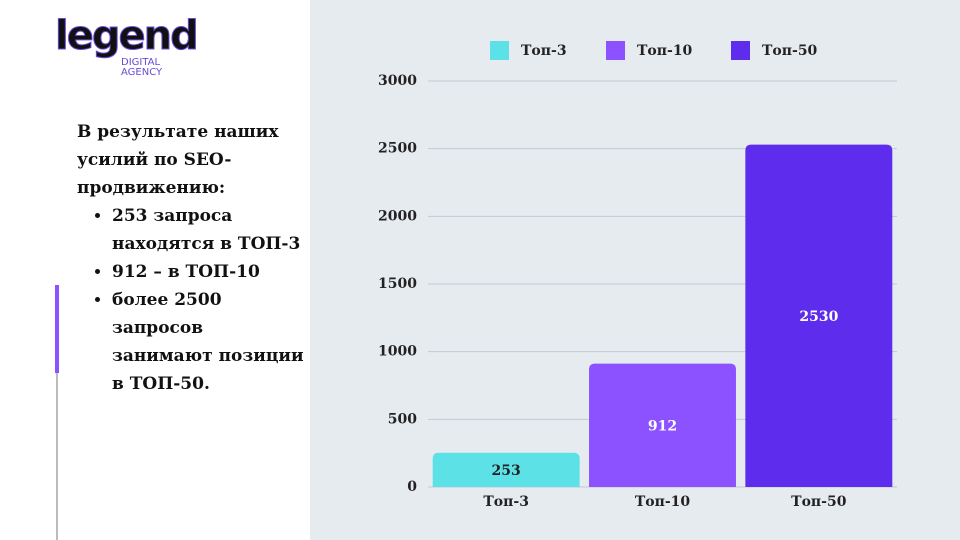 The height and width of the screenshot is (540, 960). Describe the element at coordinates (397, 81) in the screenshot. I see `y-tick-label: 3000` at that location.